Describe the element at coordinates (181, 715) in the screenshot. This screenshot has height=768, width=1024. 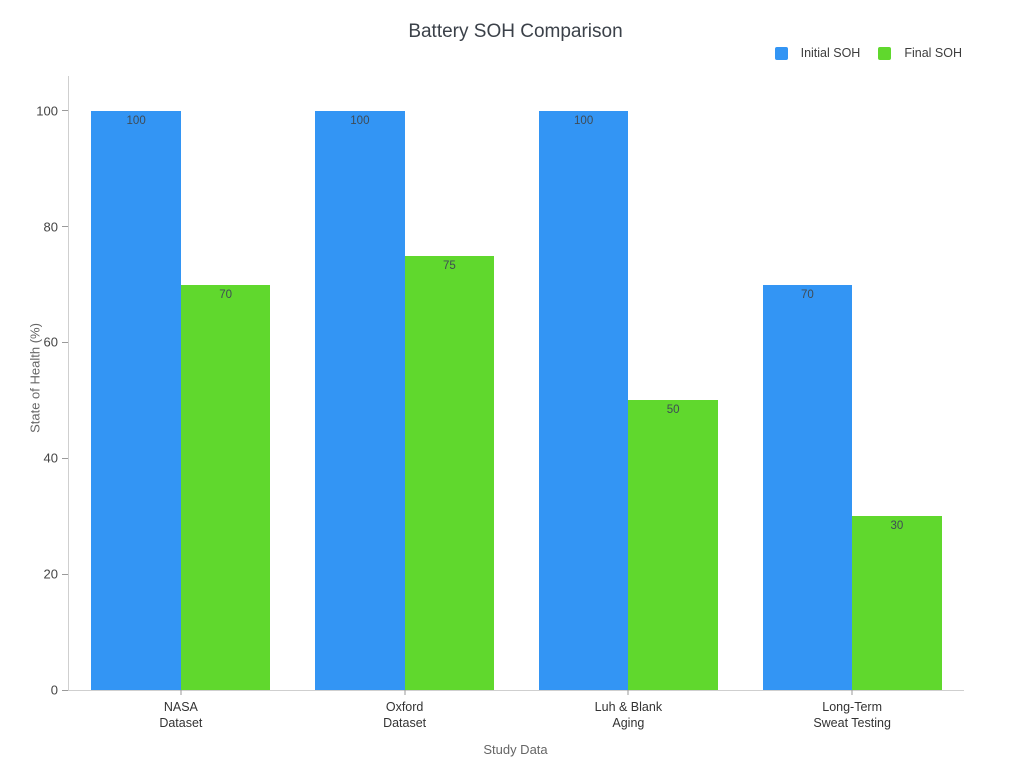
I see `x-tick-label-nasa: NASA Dataset` at that location.